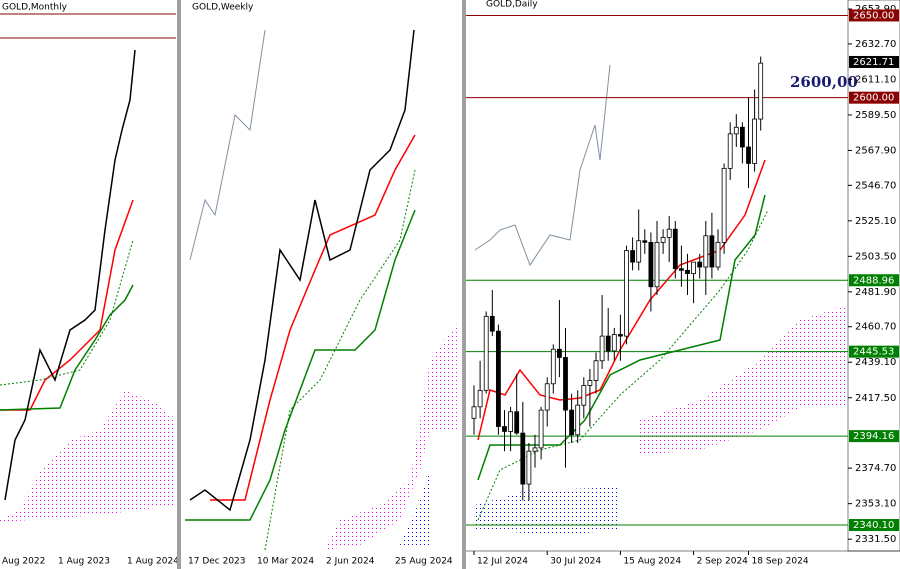 Image resolution: width=900 pixels, height=569 pixels. Describe the element at coordinates (723, 562) in the screenshot. I see `x-tick-label: 2 Sep 2024` at that location.